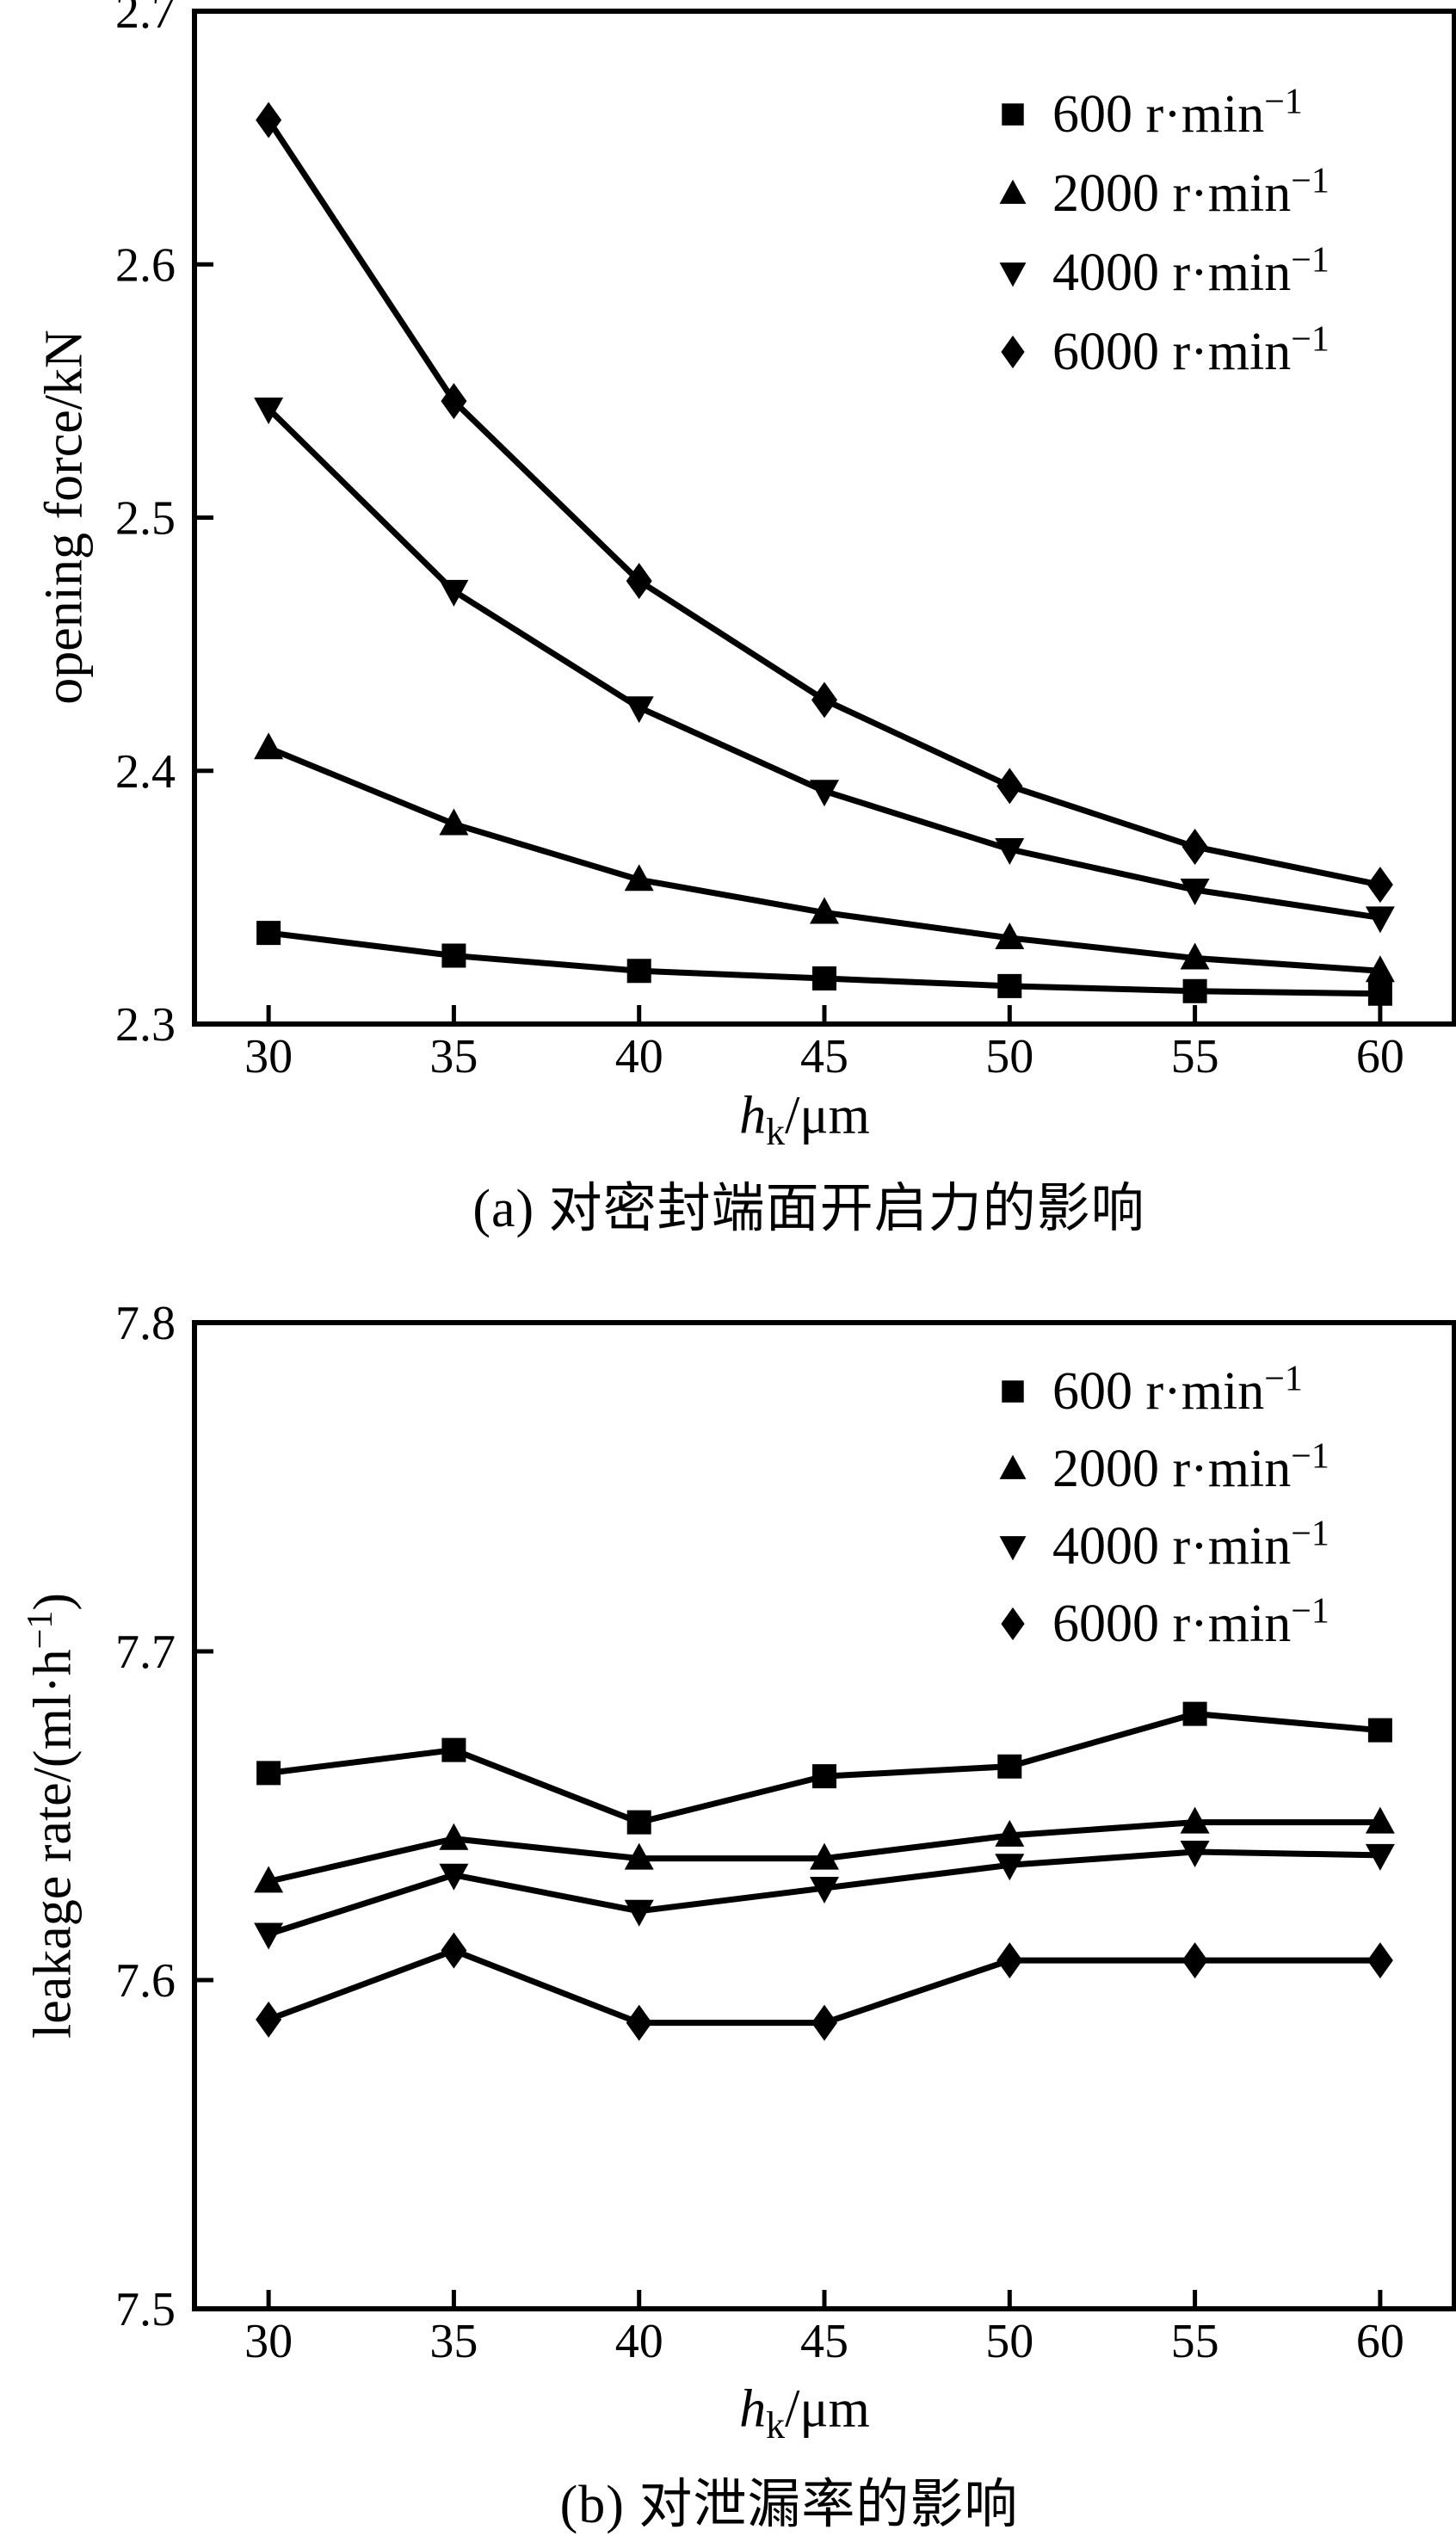  What do you see at coordinates (824, 2341) in the screenshot?
I see `x-tick-label: 45` at bounding box center [824, 2341].